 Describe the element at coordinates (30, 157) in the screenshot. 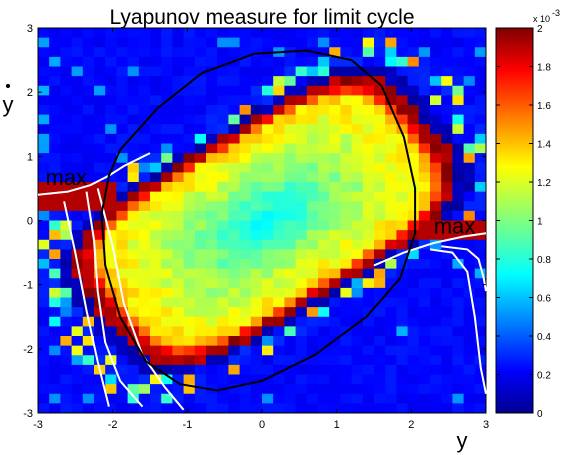

I see `y-tick-label: 1` at that location.